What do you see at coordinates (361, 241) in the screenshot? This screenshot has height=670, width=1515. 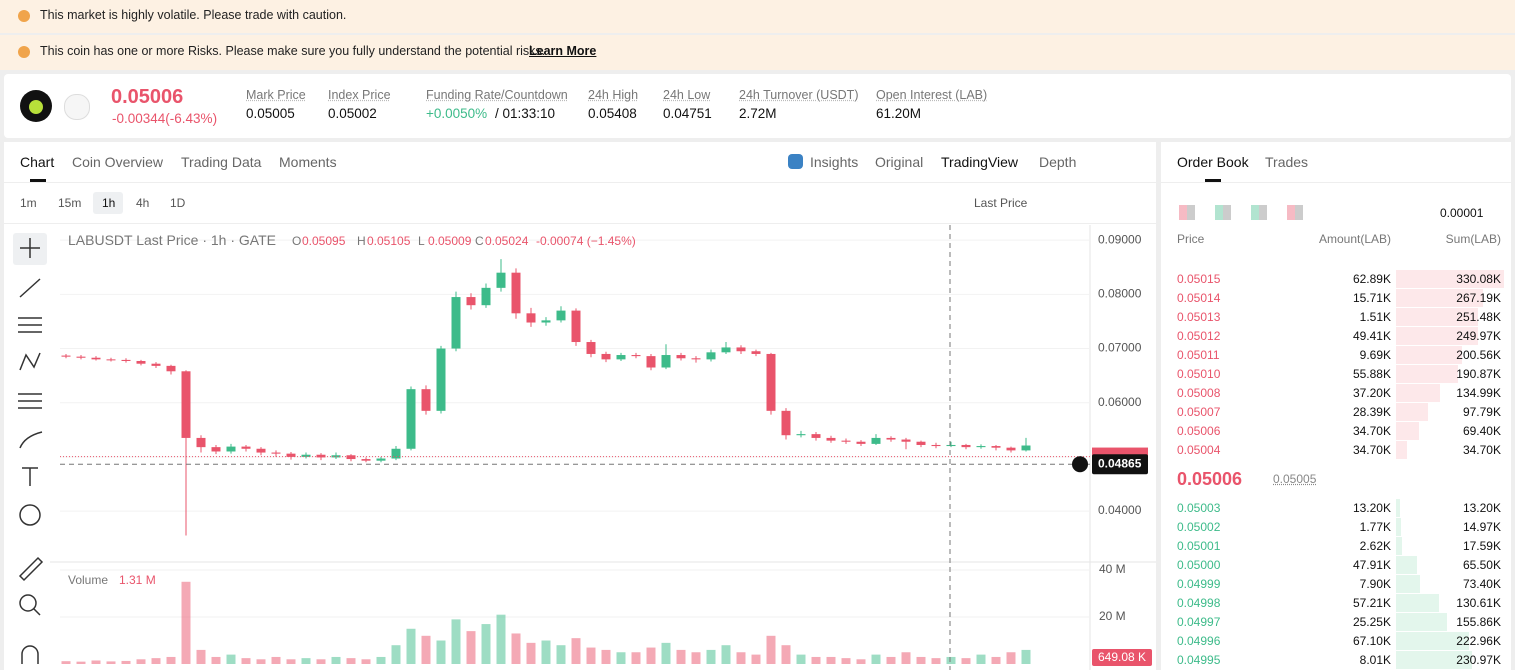 I see `ohlc-label: H` at bounding box center [361, 241].